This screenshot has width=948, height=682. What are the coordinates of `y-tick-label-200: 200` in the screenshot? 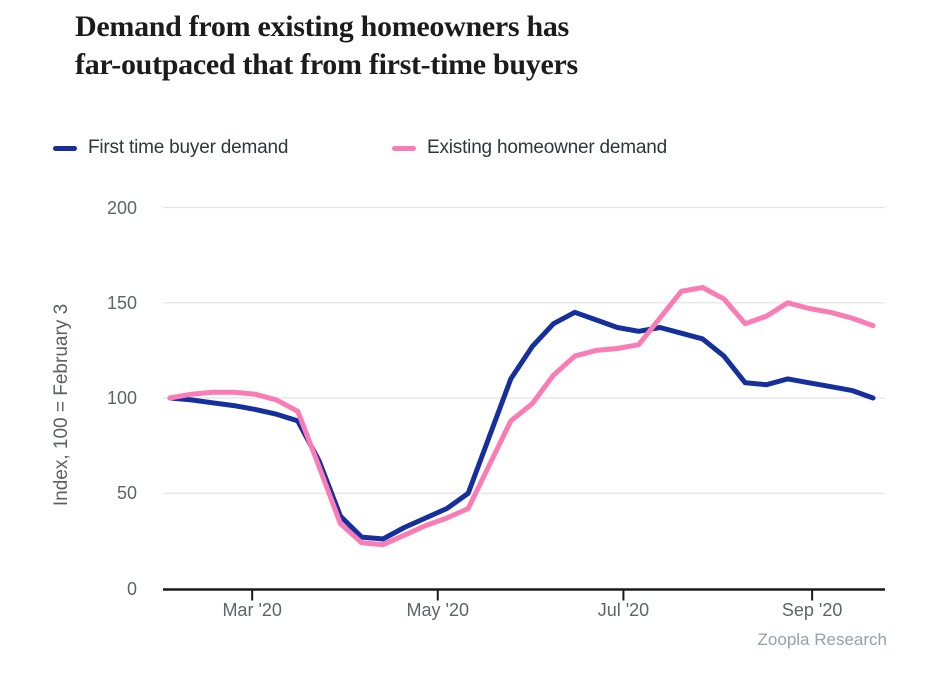 It's located at (121, 207).